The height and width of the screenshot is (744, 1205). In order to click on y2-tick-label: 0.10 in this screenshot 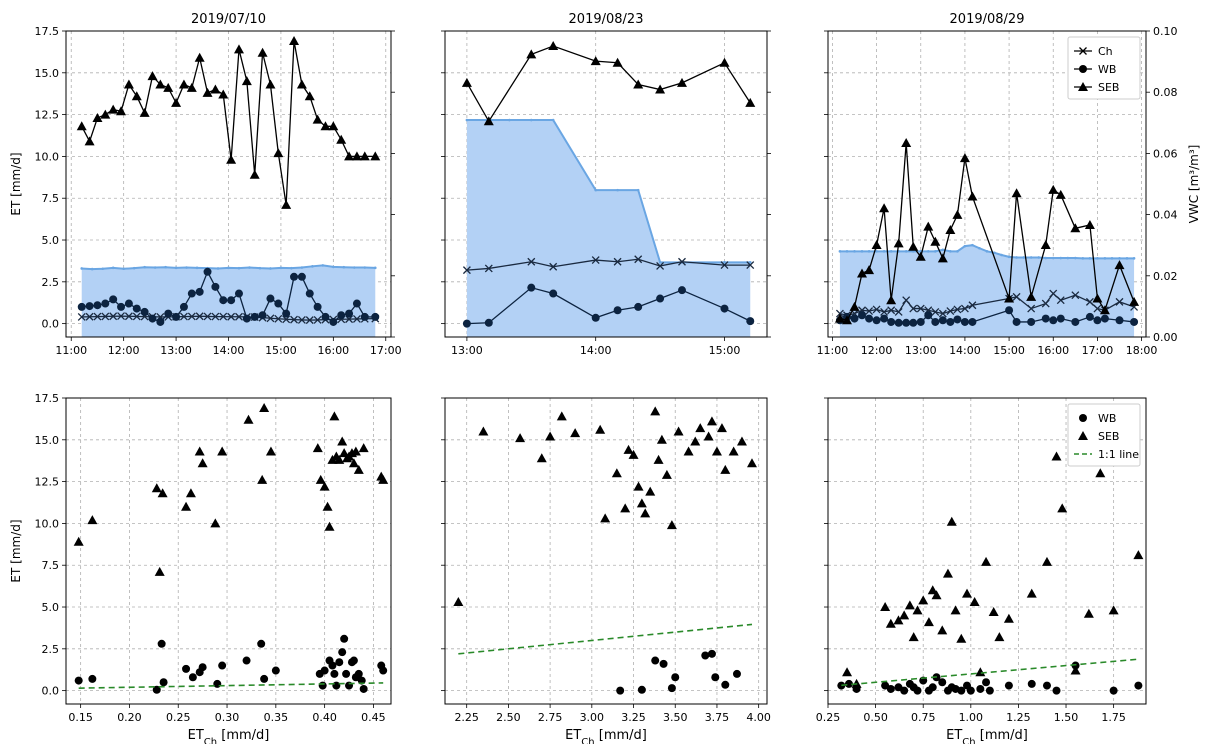, I will do `click(1165, 31)`.